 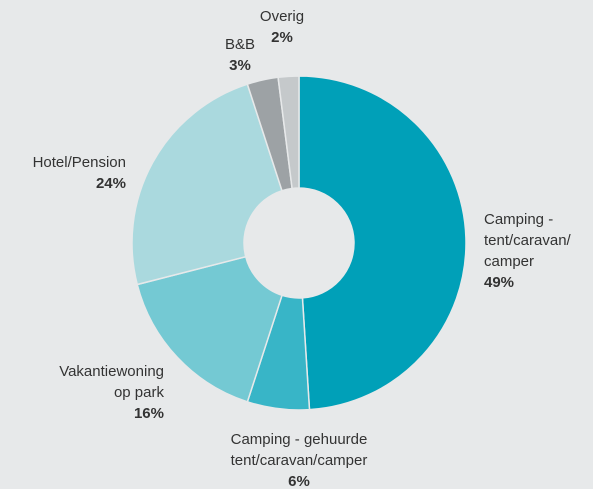 What do you see at coordinates (111, 183) in the screenshot?
I see `value-label: 24%` at bounding box center [111, 183].